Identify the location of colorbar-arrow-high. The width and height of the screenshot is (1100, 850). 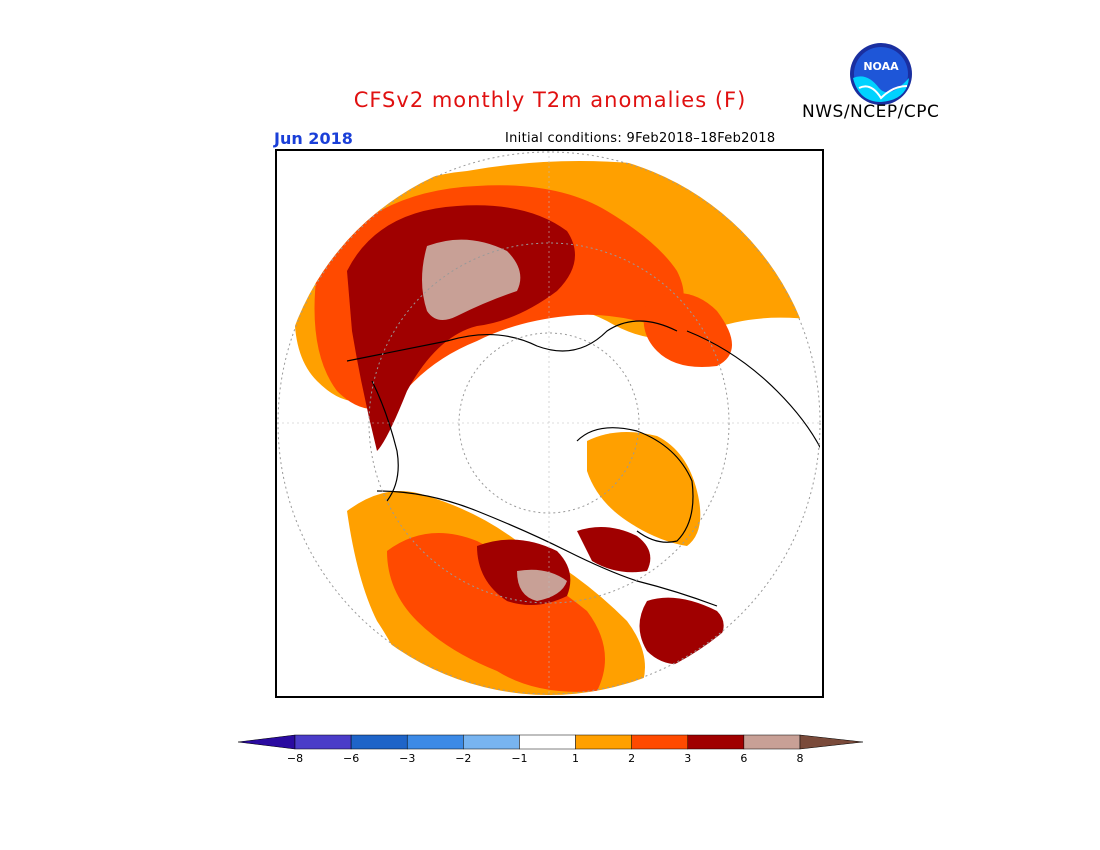
(831, 742).